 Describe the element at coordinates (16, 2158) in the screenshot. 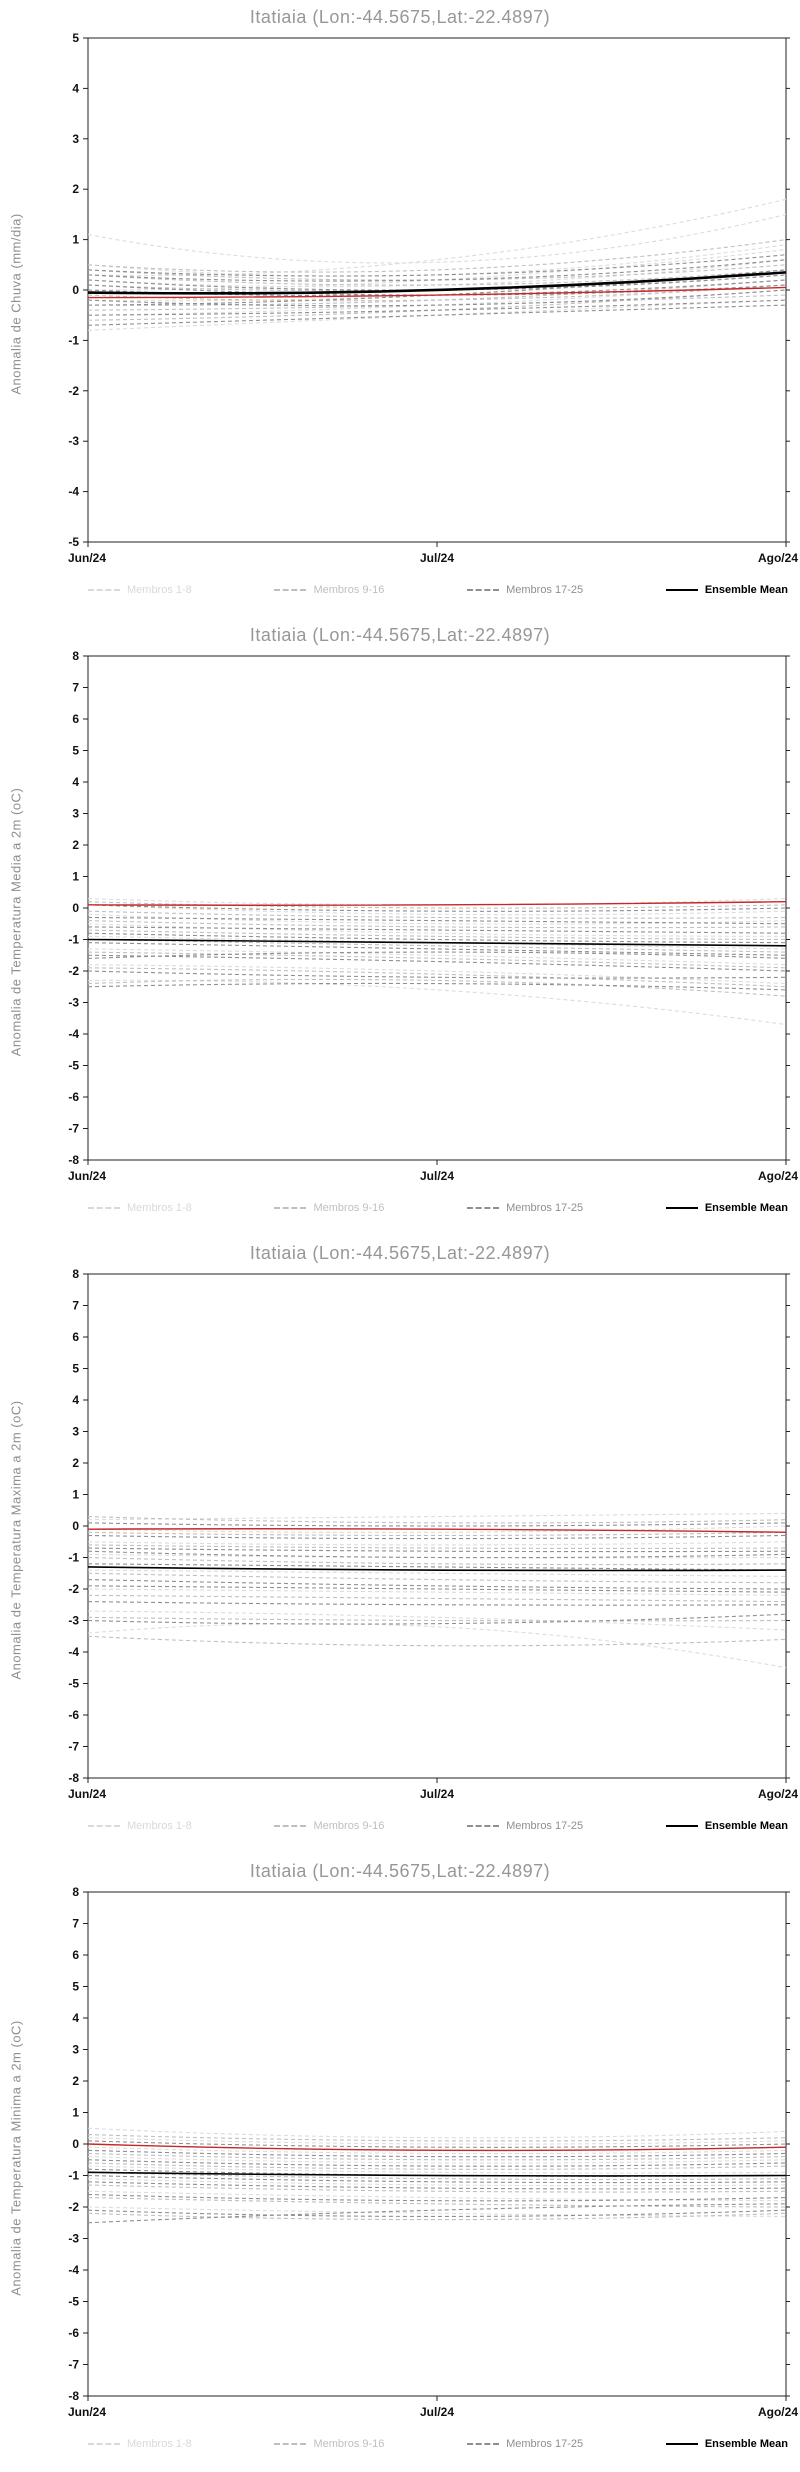

I see `y-axis-label: Anomalia de Temperatura Minima a 2m (oC)` at that location.